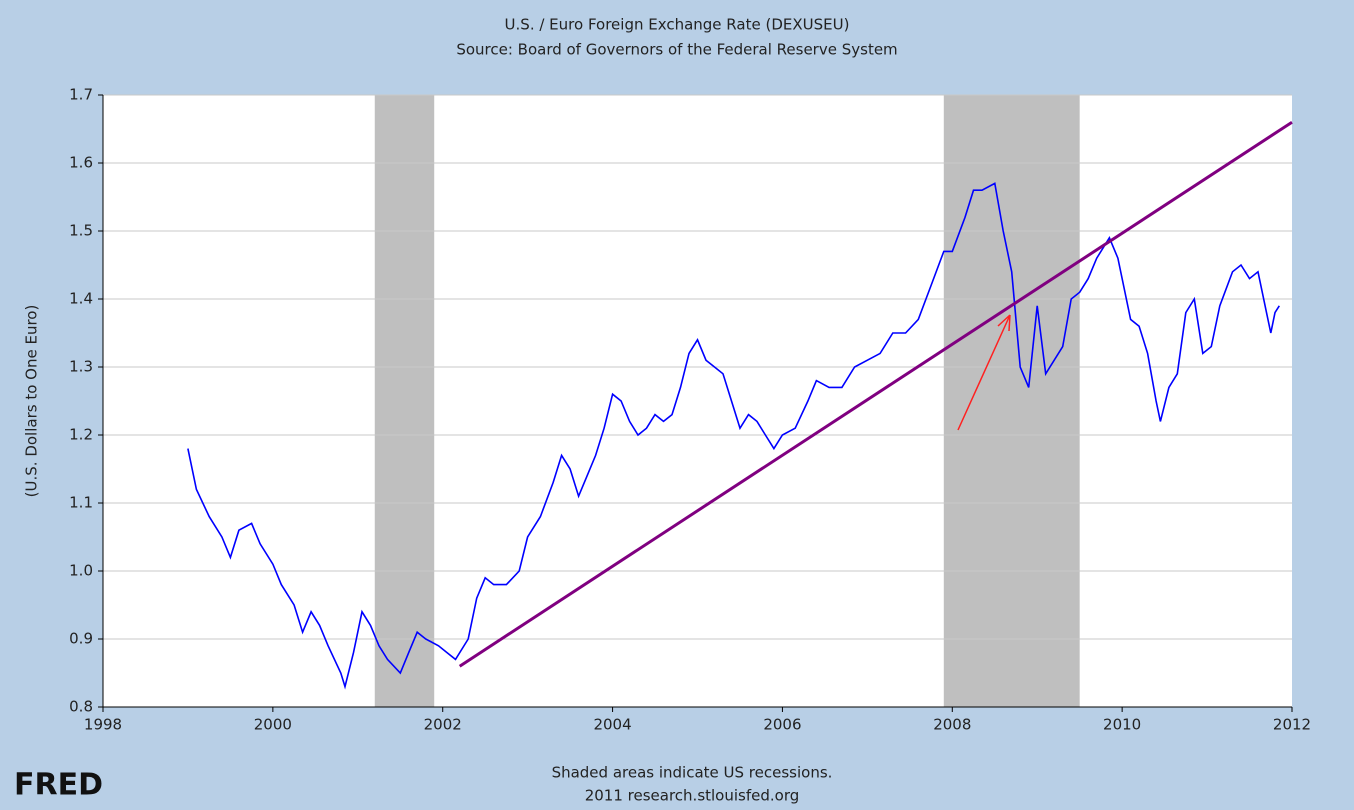 The image size is (1354, 810). Describe the element at coordinates (81, 639) in the screenshot. I see `y-tick-label: 0.9` at that location.